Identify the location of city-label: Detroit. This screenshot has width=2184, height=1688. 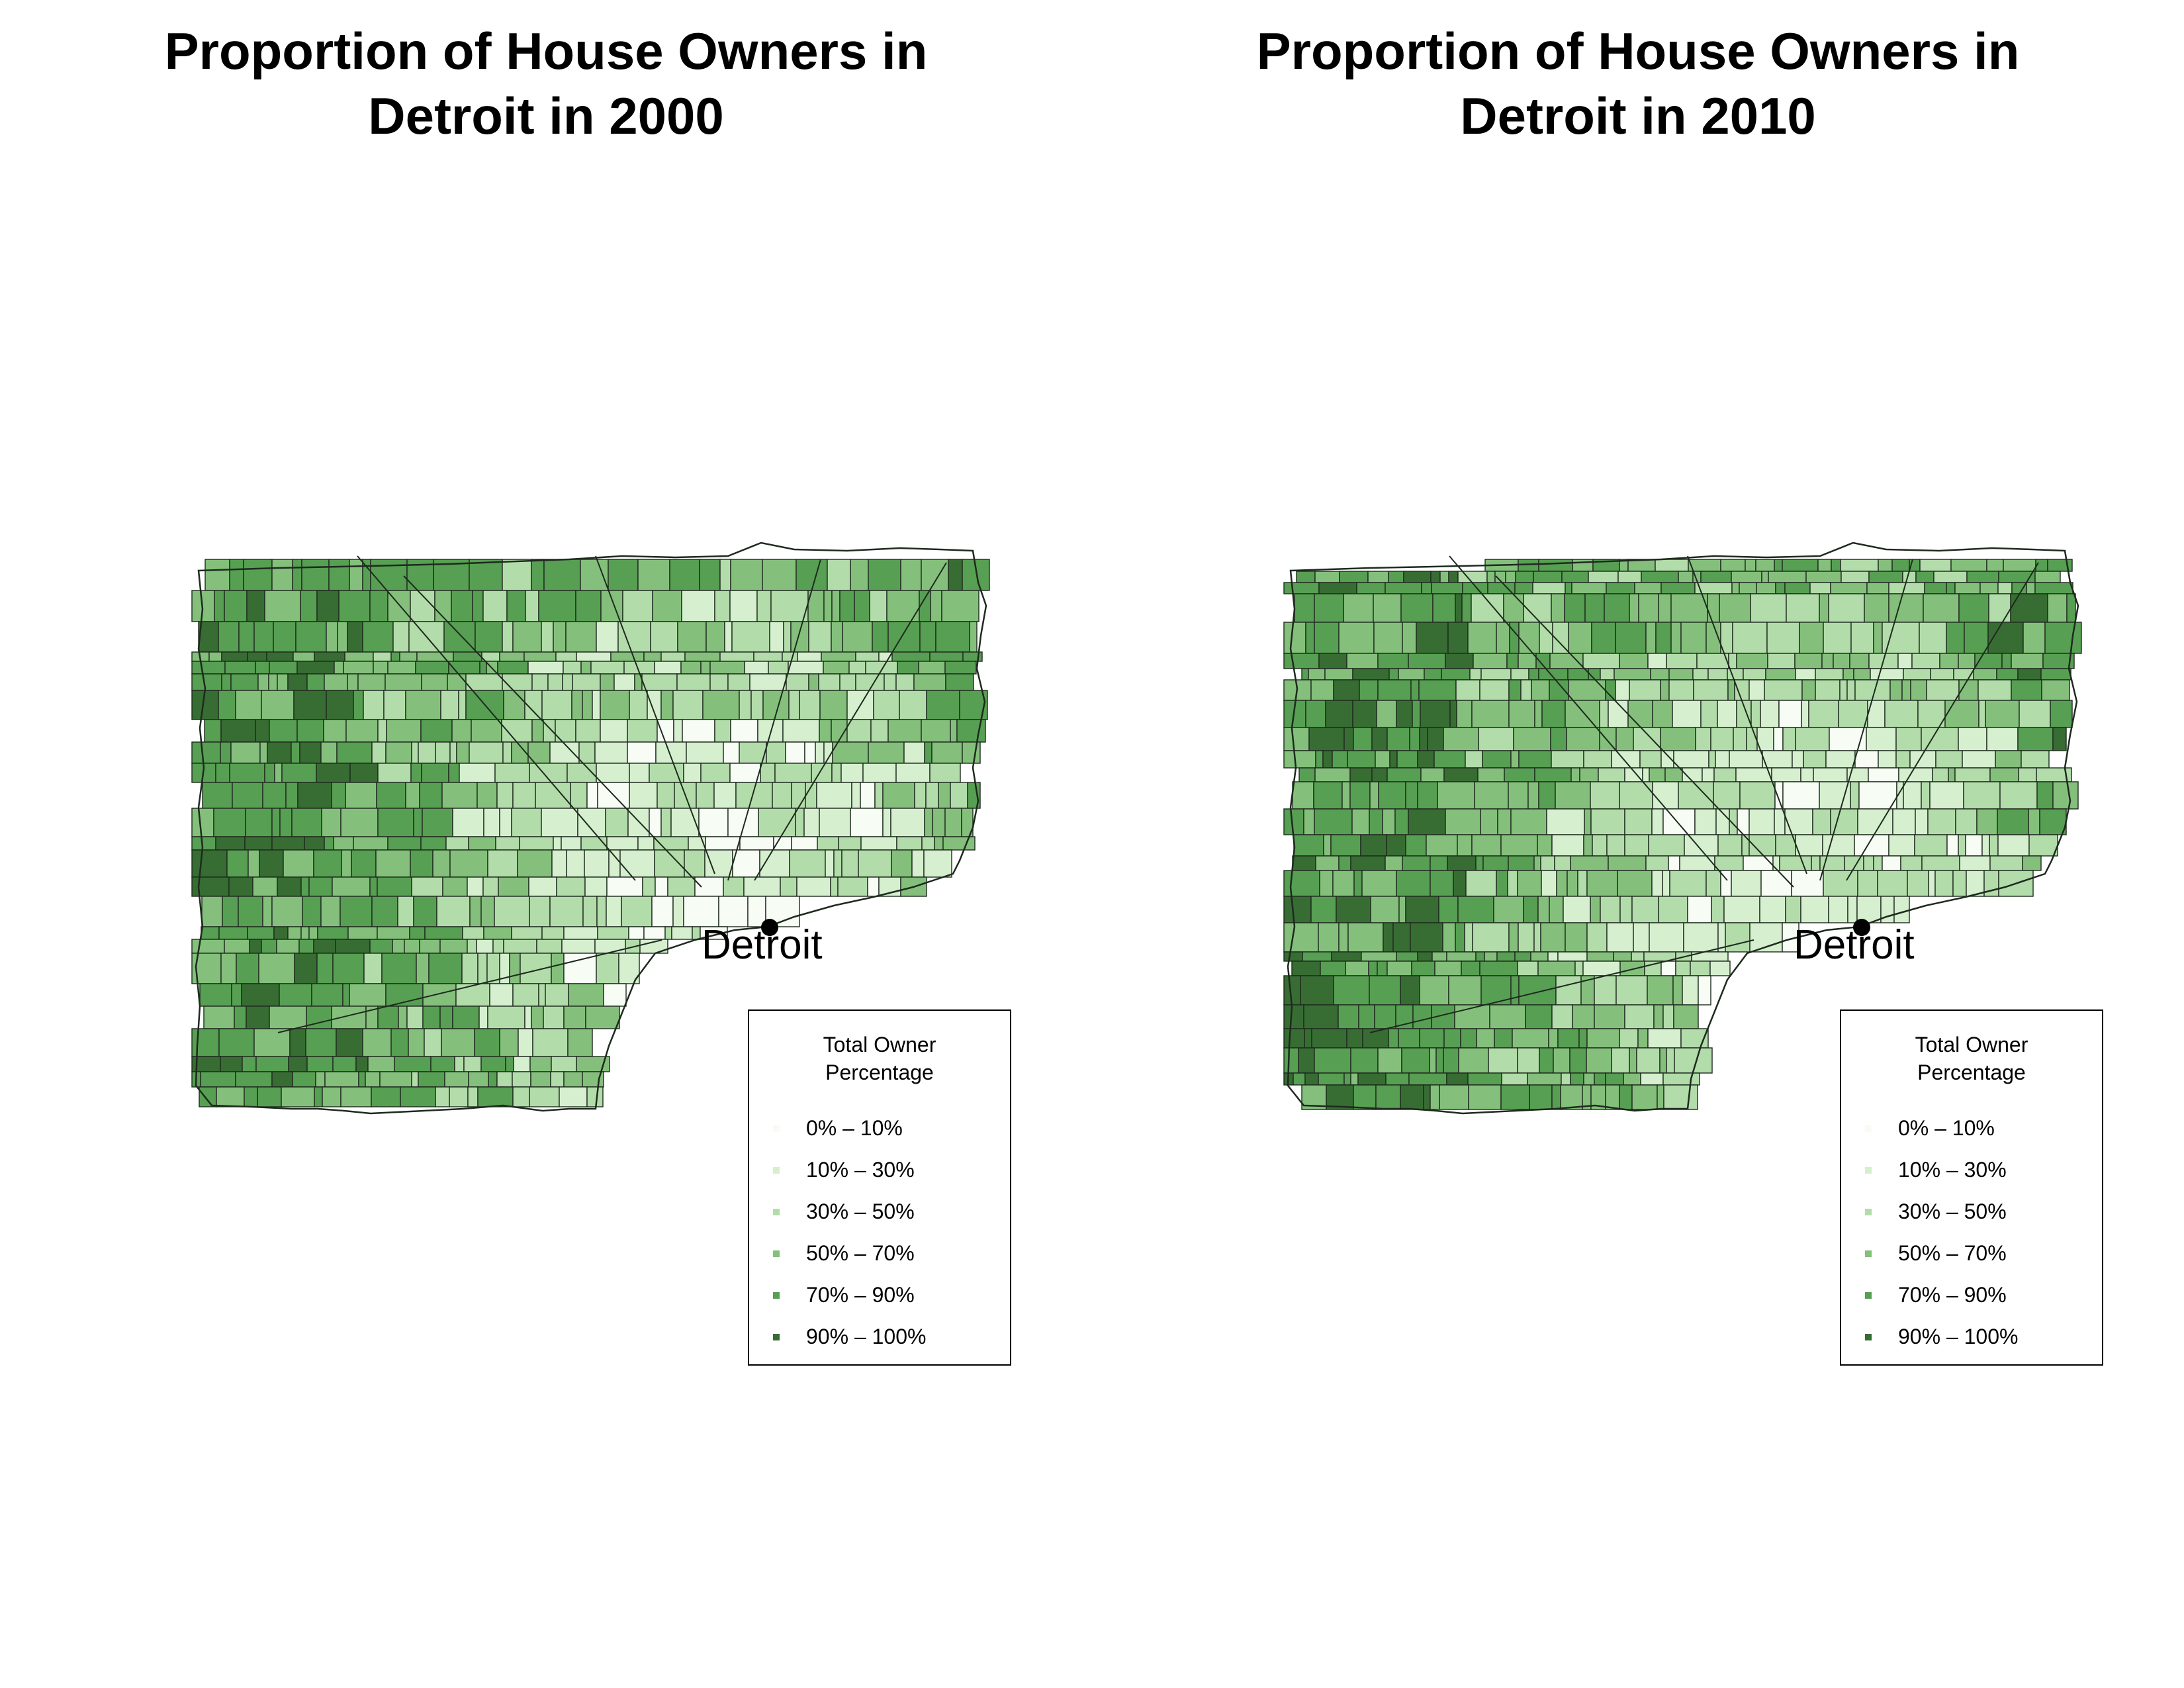
(1854, 945).